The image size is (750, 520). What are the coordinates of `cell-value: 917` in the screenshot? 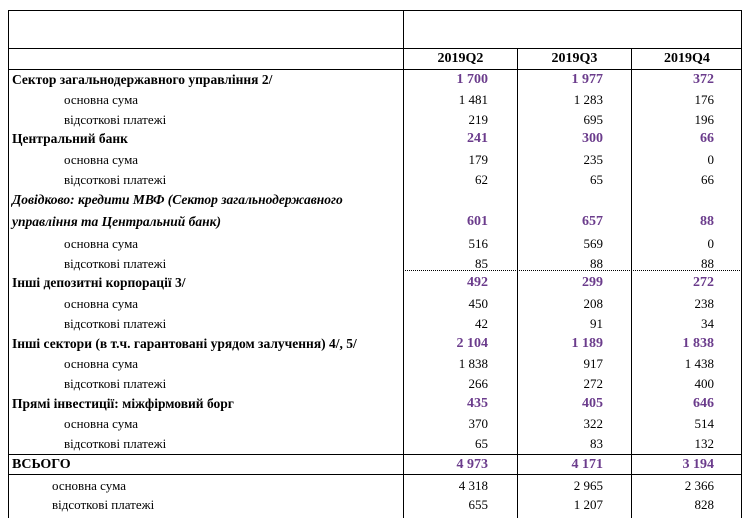 It's located at (593, 363).